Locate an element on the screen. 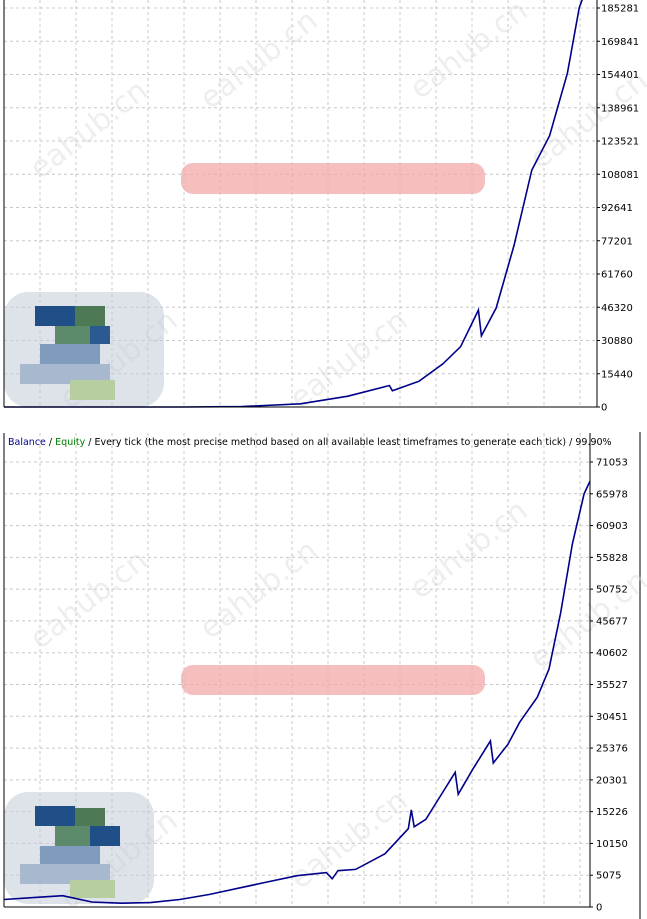  y-tick-label: 30880 is located at coordinates (617, 341).